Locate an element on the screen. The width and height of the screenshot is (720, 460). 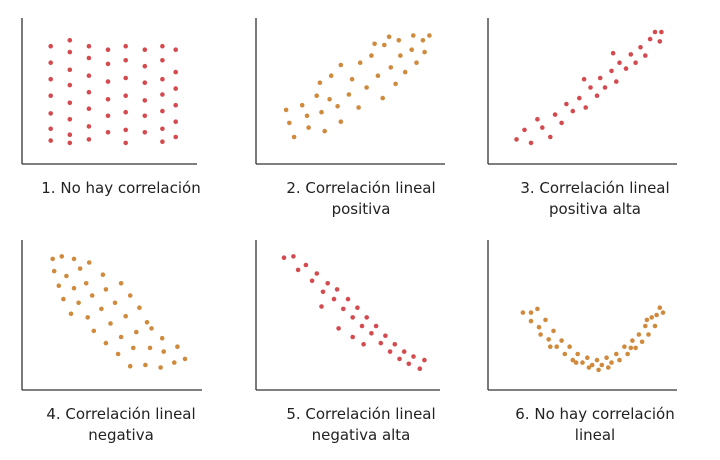
panel-caption: 6. No hay correlación lineal is located at coordinates (595, 425).